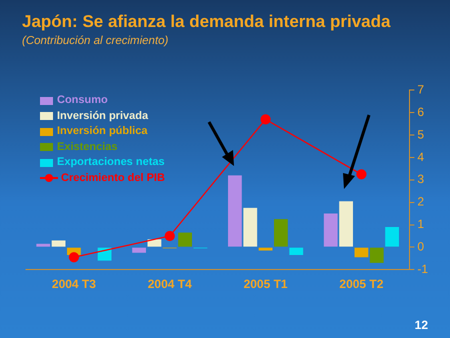  I want to click on y-tick-label: 7, so click(420, 89).